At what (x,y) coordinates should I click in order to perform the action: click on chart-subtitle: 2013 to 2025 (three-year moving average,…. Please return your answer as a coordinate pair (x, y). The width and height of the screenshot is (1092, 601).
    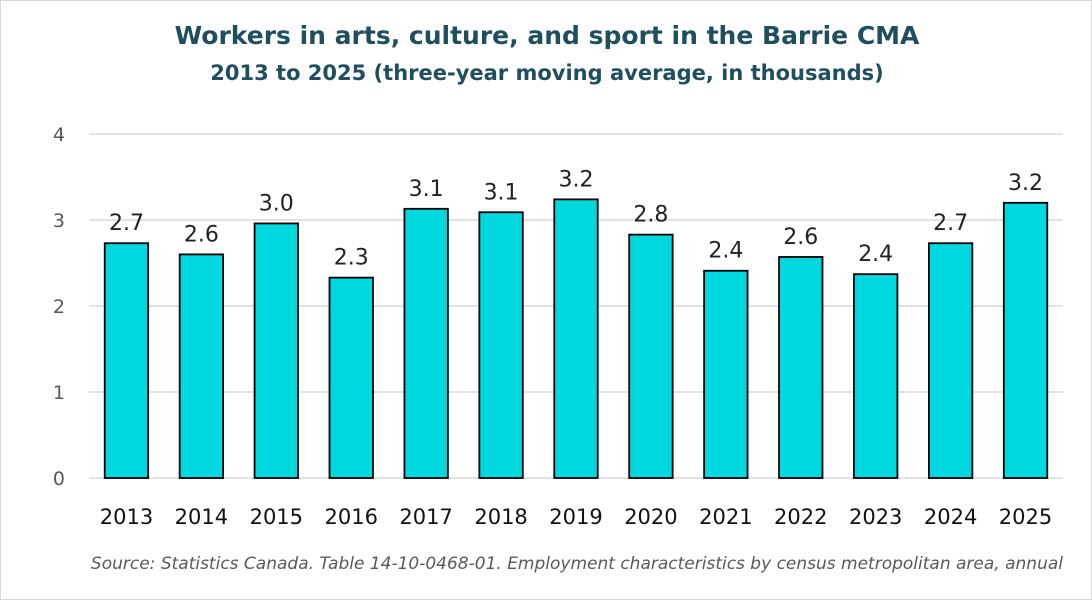
    Looking at the image, I should click on (547, 73).